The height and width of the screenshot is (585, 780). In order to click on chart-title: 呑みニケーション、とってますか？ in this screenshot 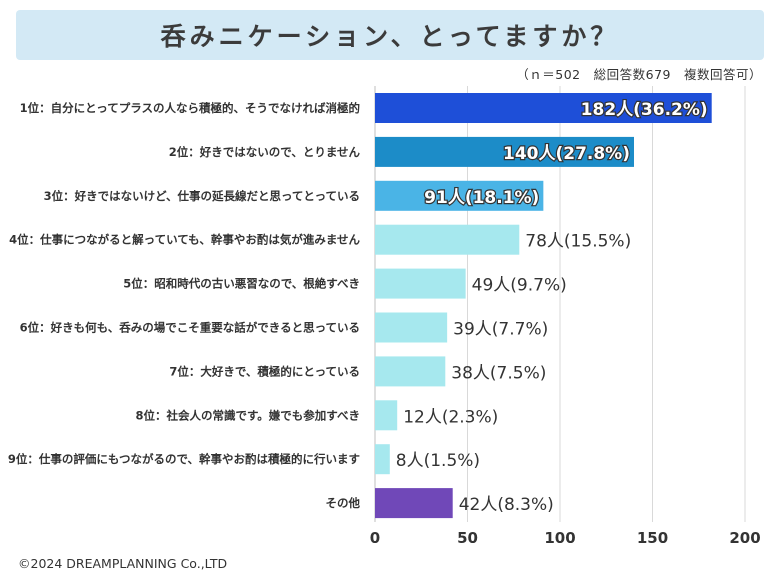, I will do `click(390, 36)`.